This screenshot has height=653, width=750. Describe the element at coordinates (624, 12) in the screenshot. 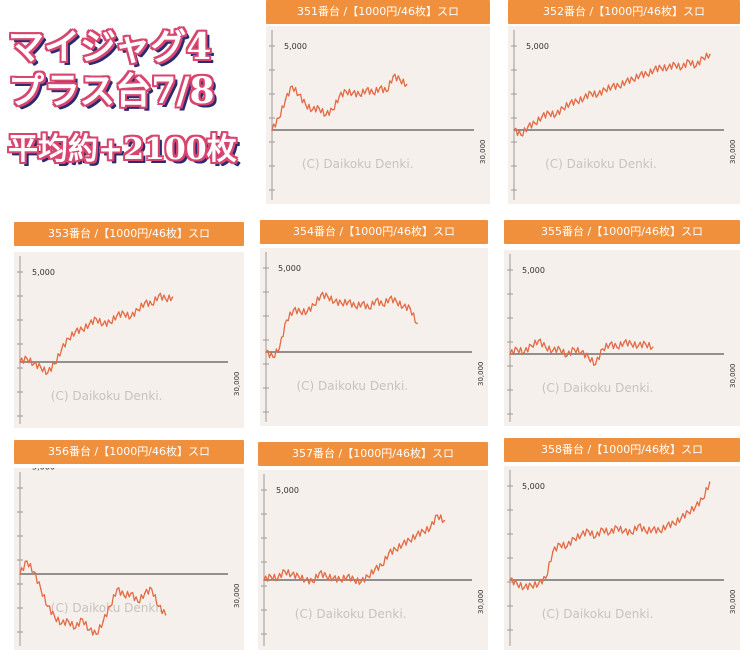

I see `machine-header: 352番台 /【1000円/46枚】スロ` at that location.